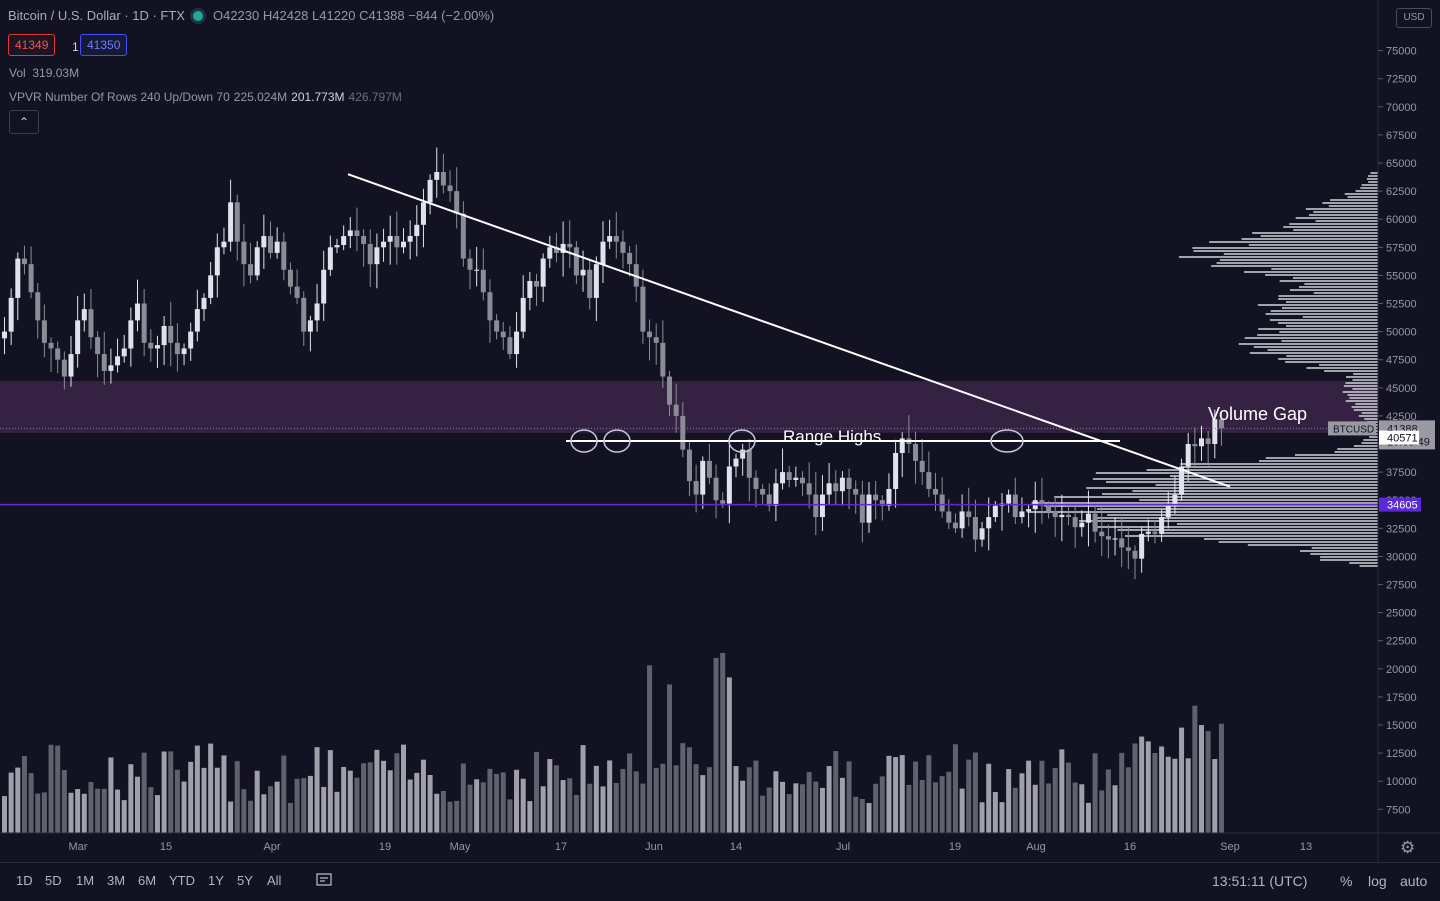 The width and height of the screenshot is (1440, 901). I want to click on y-tick-label: 15000, so click(1401, 726).